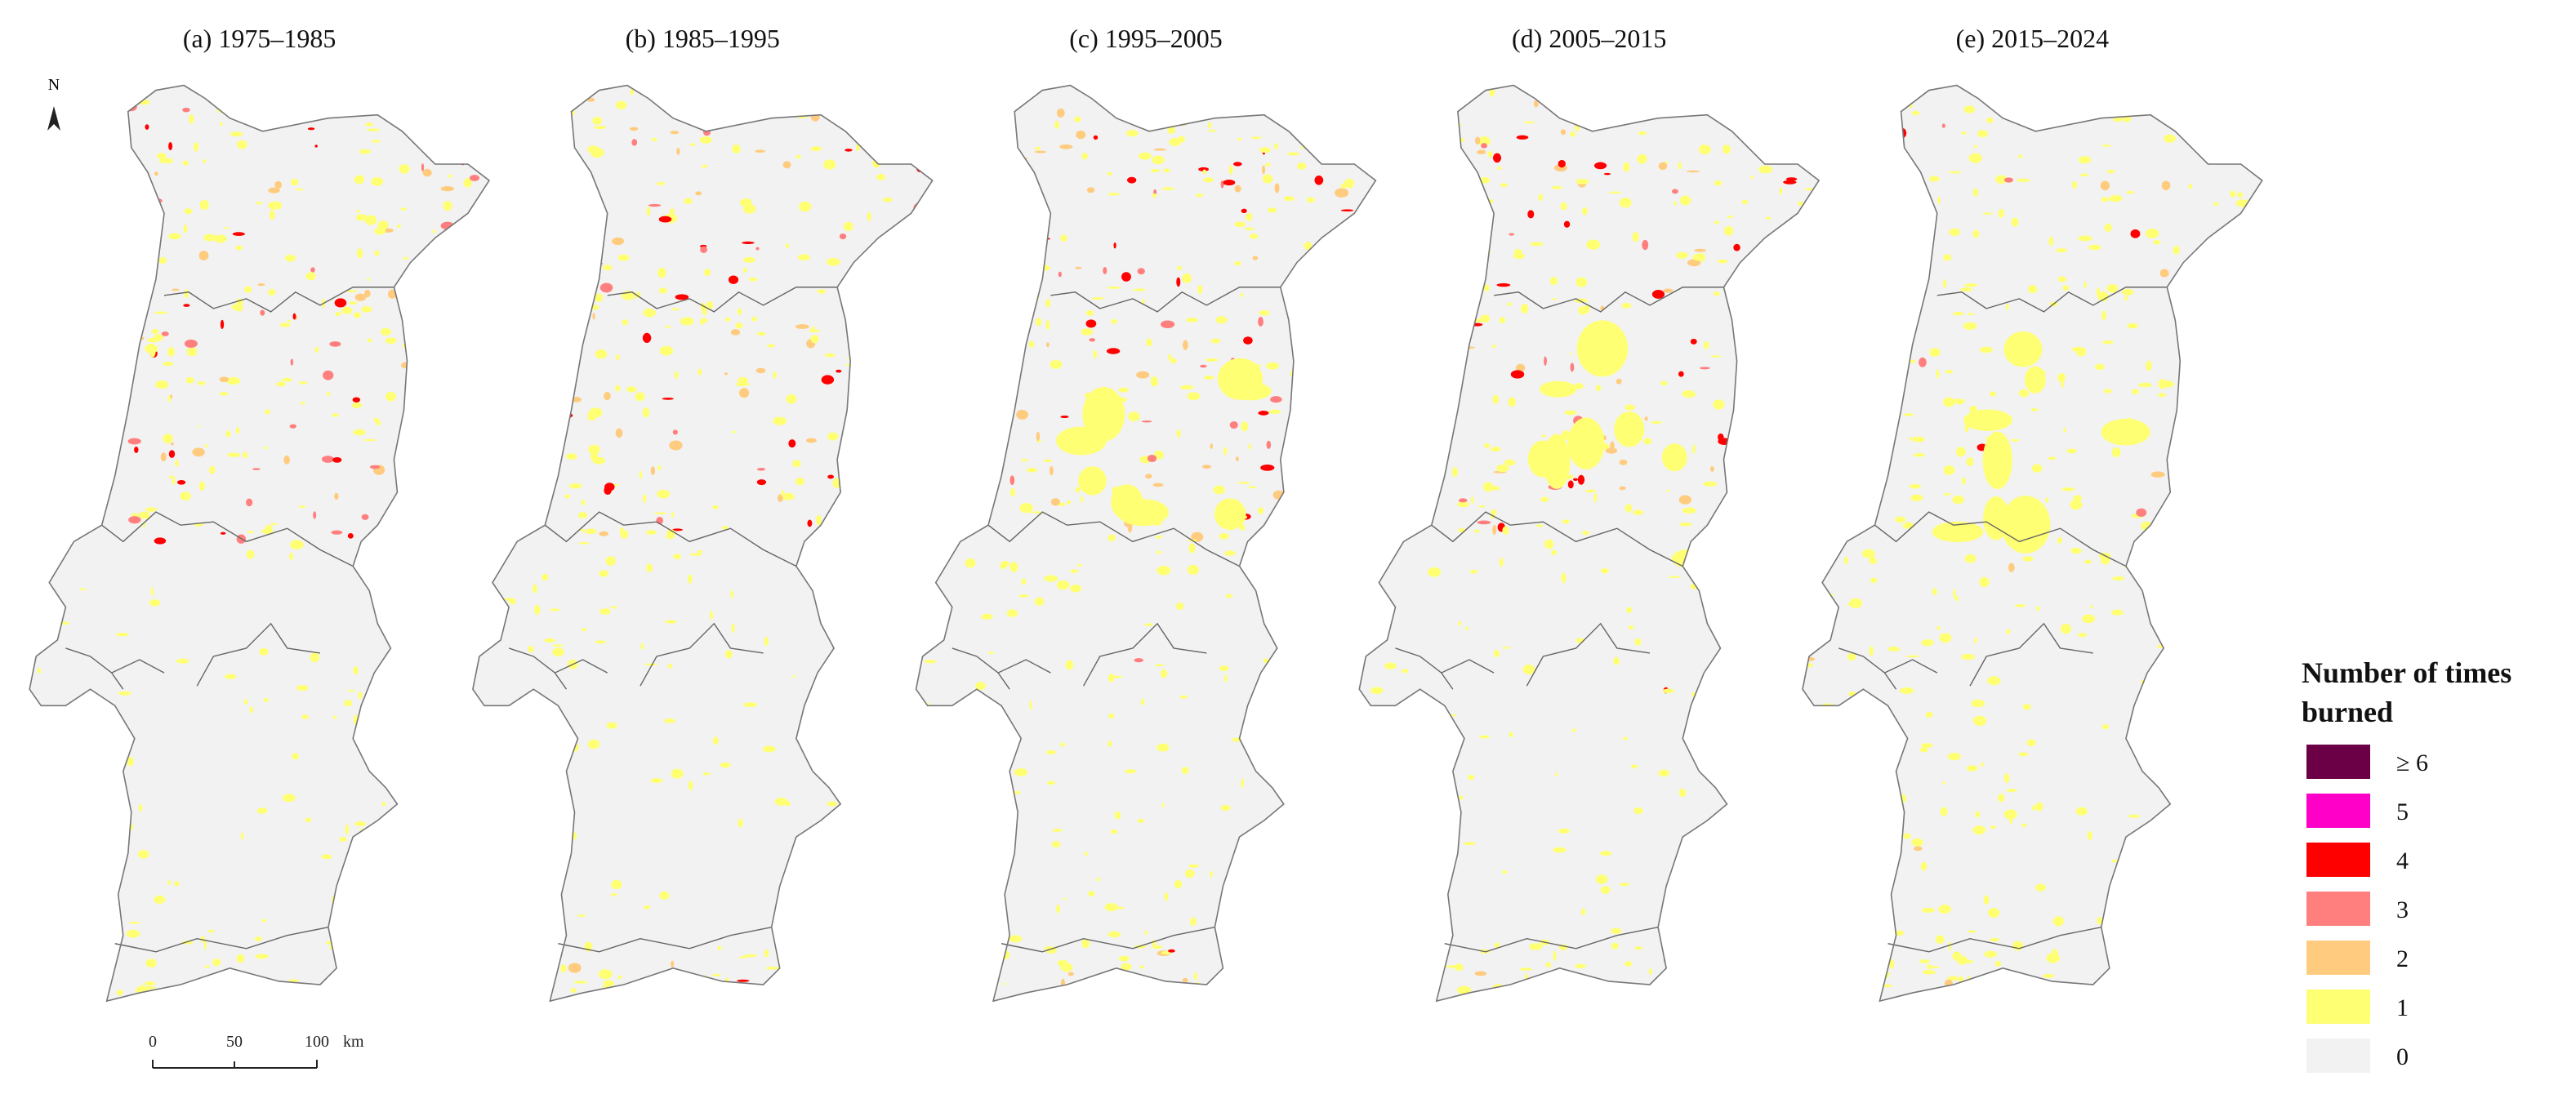  Describe the element at coordinates (259, 543) in the screenshot. I see `country-fill` at that location.